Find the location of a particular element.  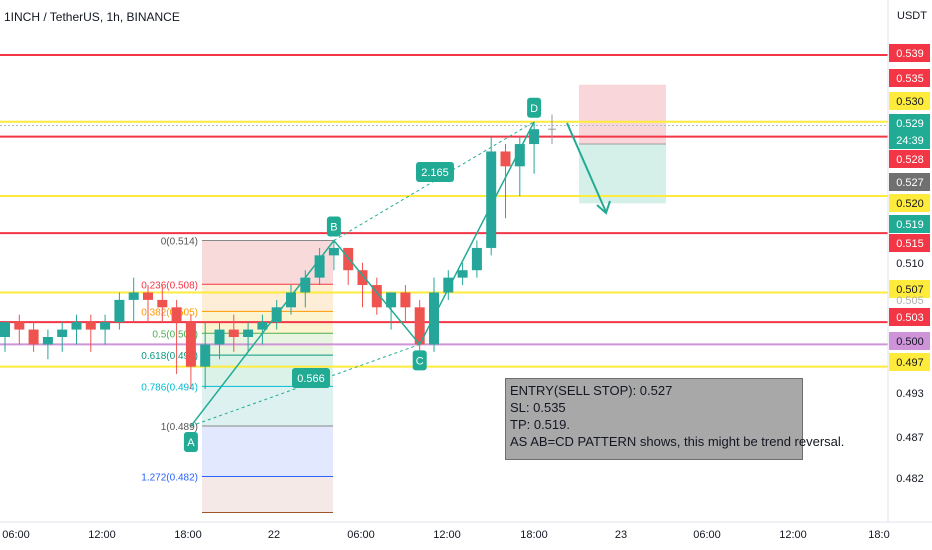

pattern-point-a: A is located at coordinates (191, 443).